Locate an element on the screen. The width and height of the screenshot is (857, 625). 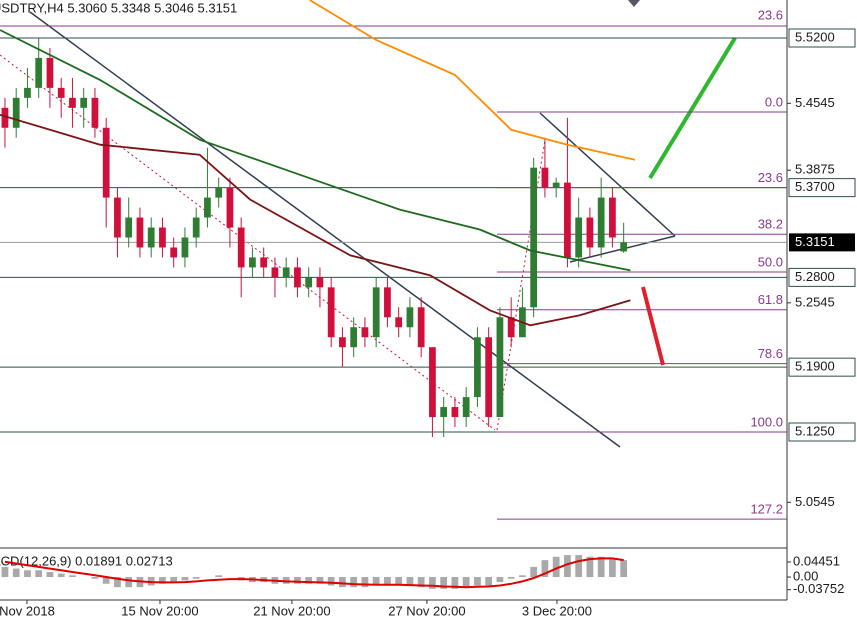
y-tick-label: 5.0545 is located at coordinates (815, 501).